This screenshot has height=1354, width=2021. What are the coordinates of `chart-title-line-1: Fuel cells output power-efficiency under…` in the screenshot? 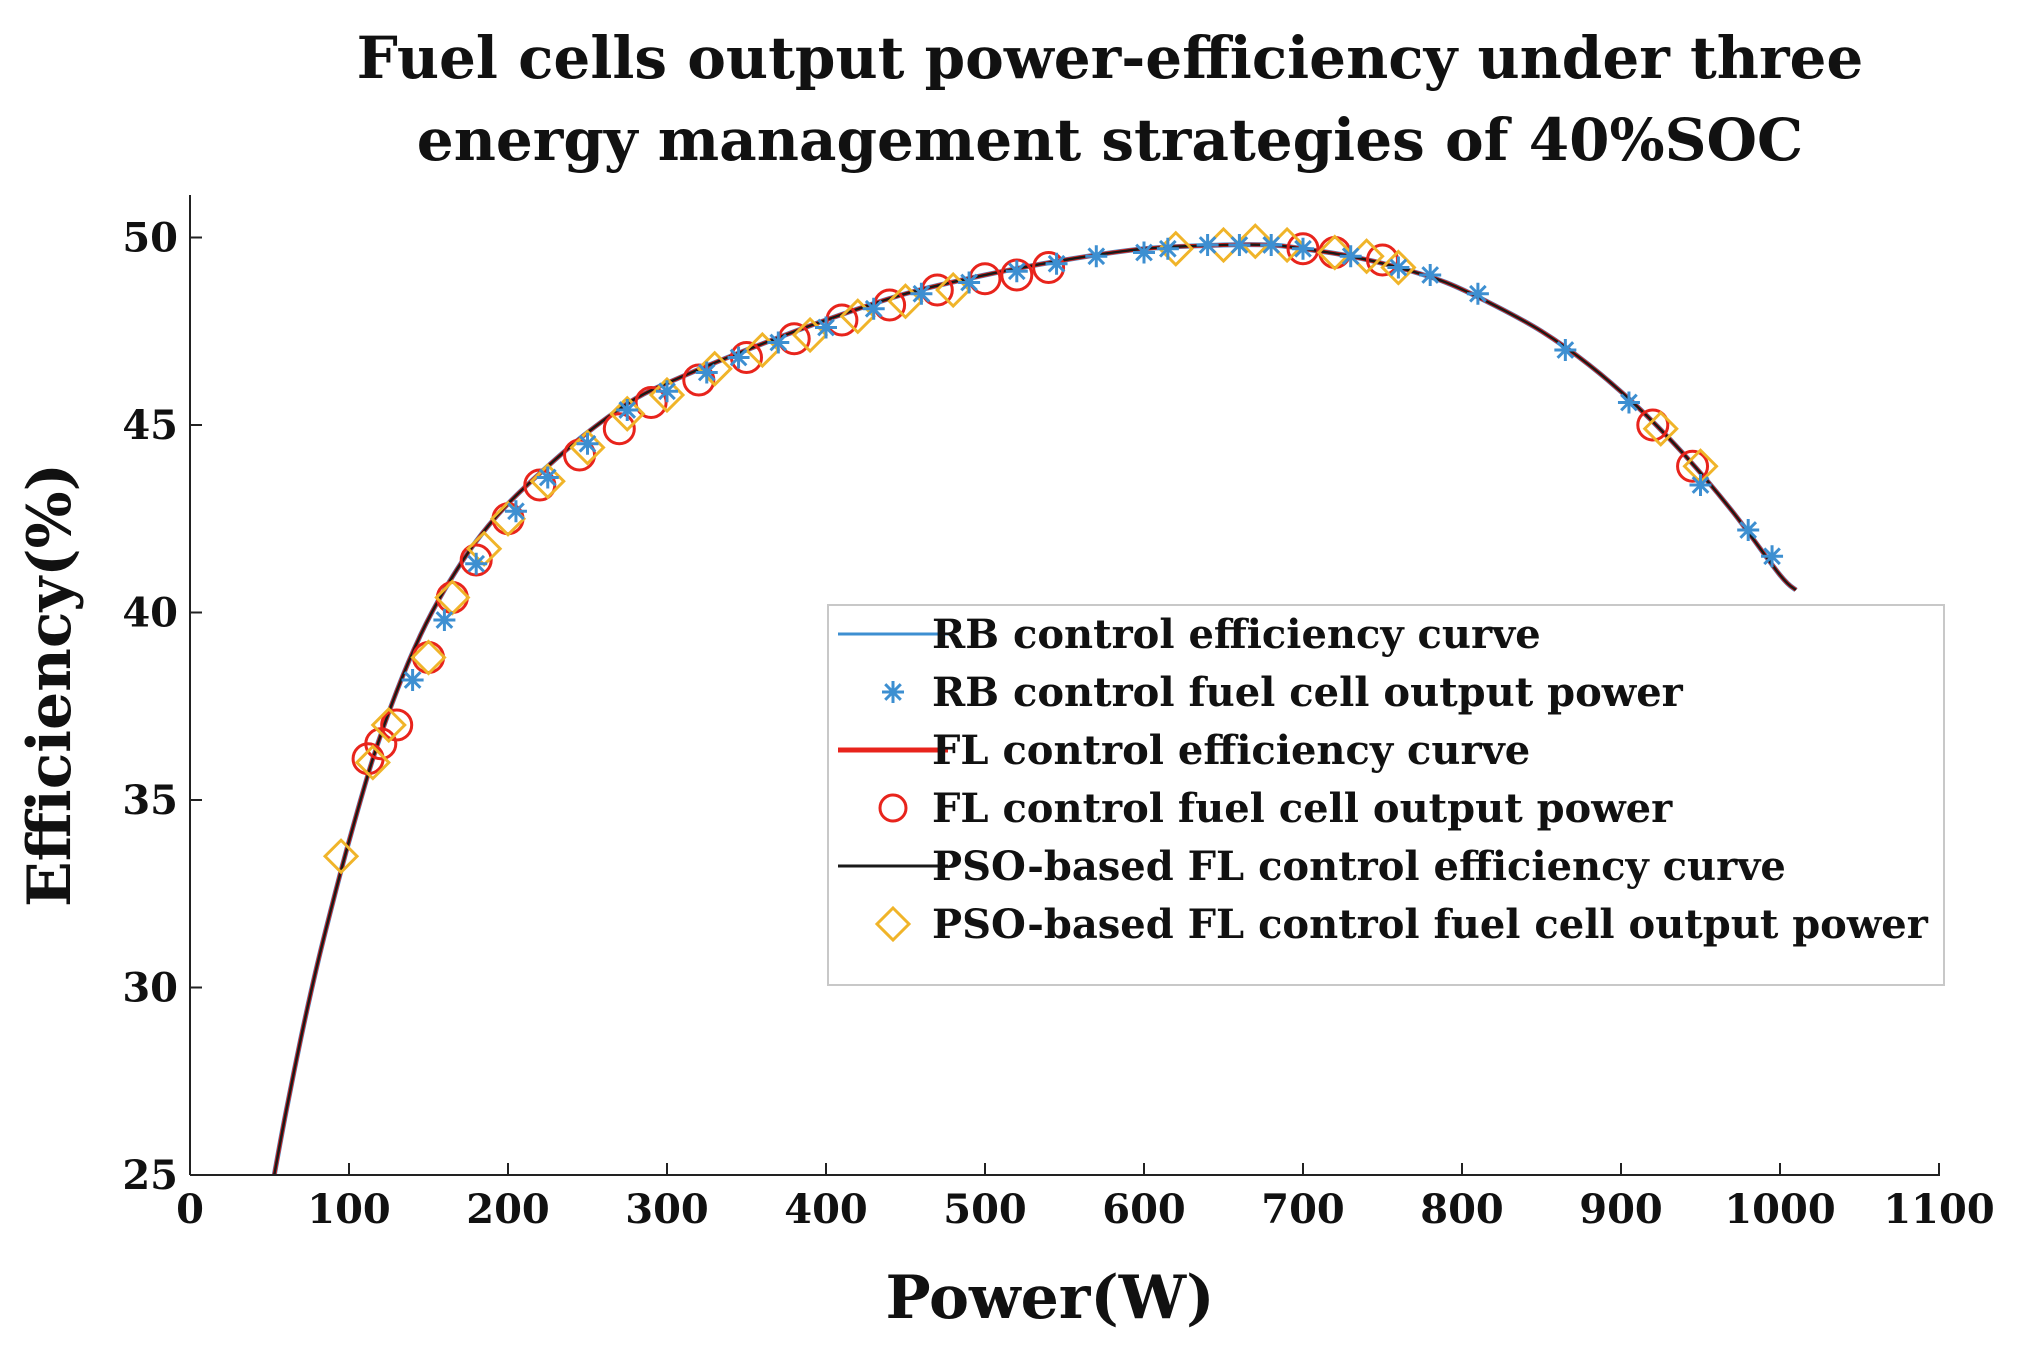 It's located at (1110, 58).